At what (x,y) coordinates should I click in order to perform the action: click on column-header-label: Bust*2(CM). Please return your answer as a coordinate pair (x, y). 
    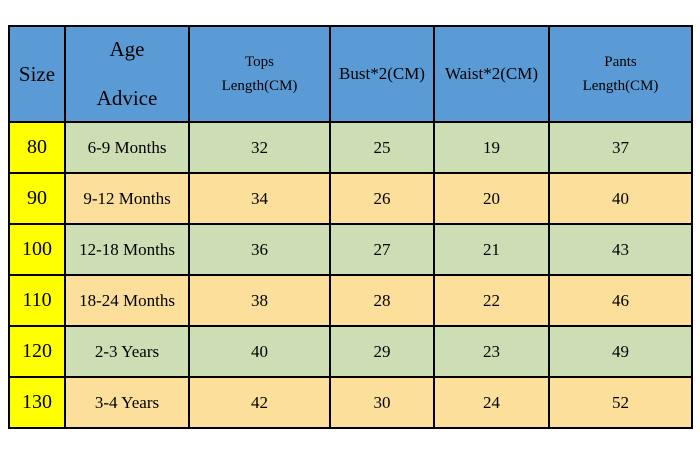
    Looking at the image, I should click on (382, 73).